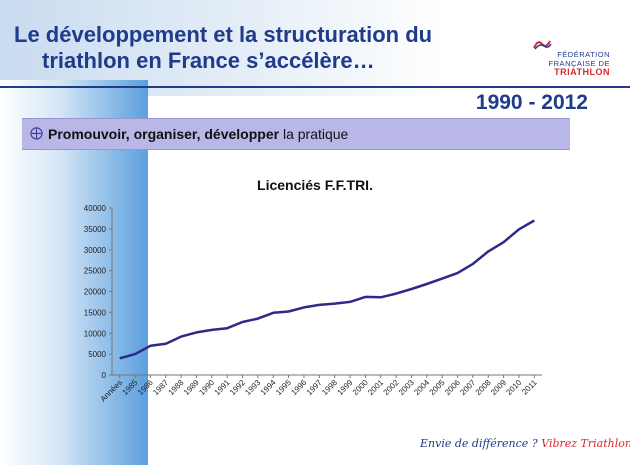  Describe the element at coordinates (329, 387) in the screenshot. I see `x-tick-label: 1998` at that location.